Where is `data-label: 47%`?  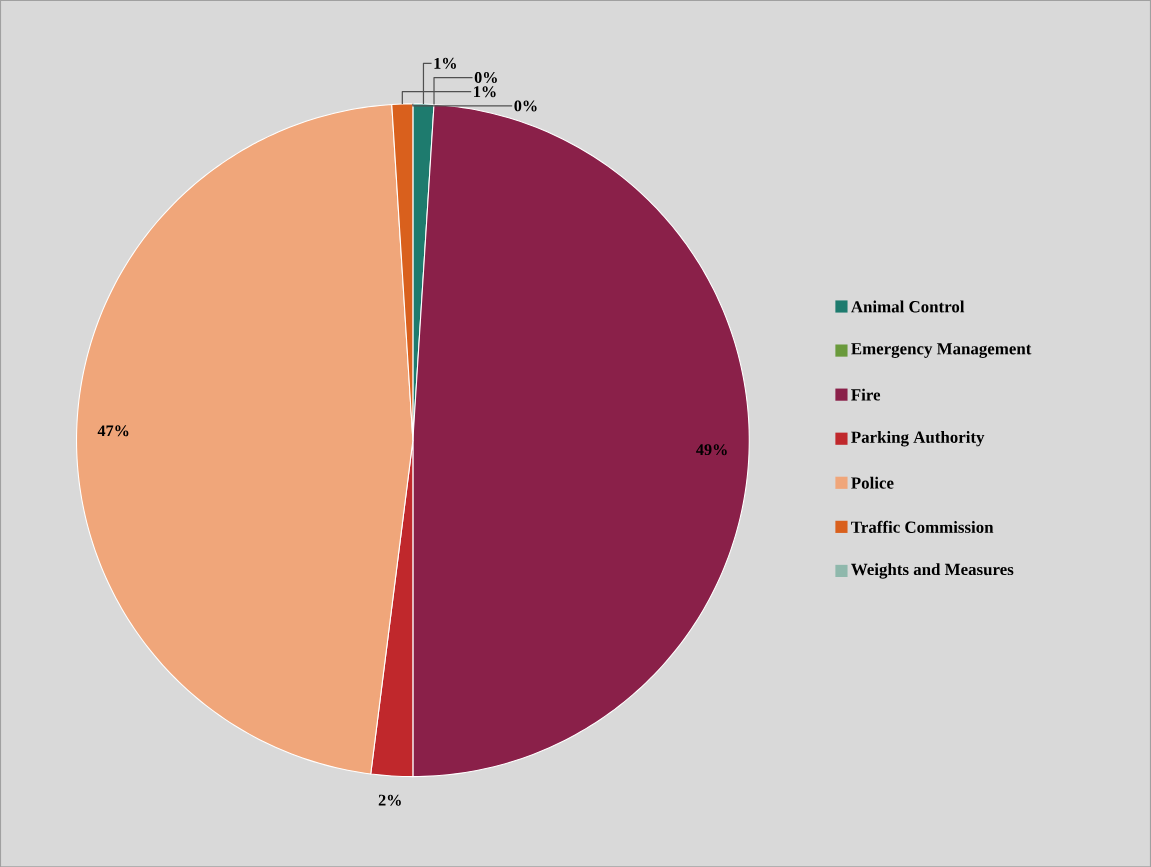
data-label: 47% is located at coordinates (113, 431).